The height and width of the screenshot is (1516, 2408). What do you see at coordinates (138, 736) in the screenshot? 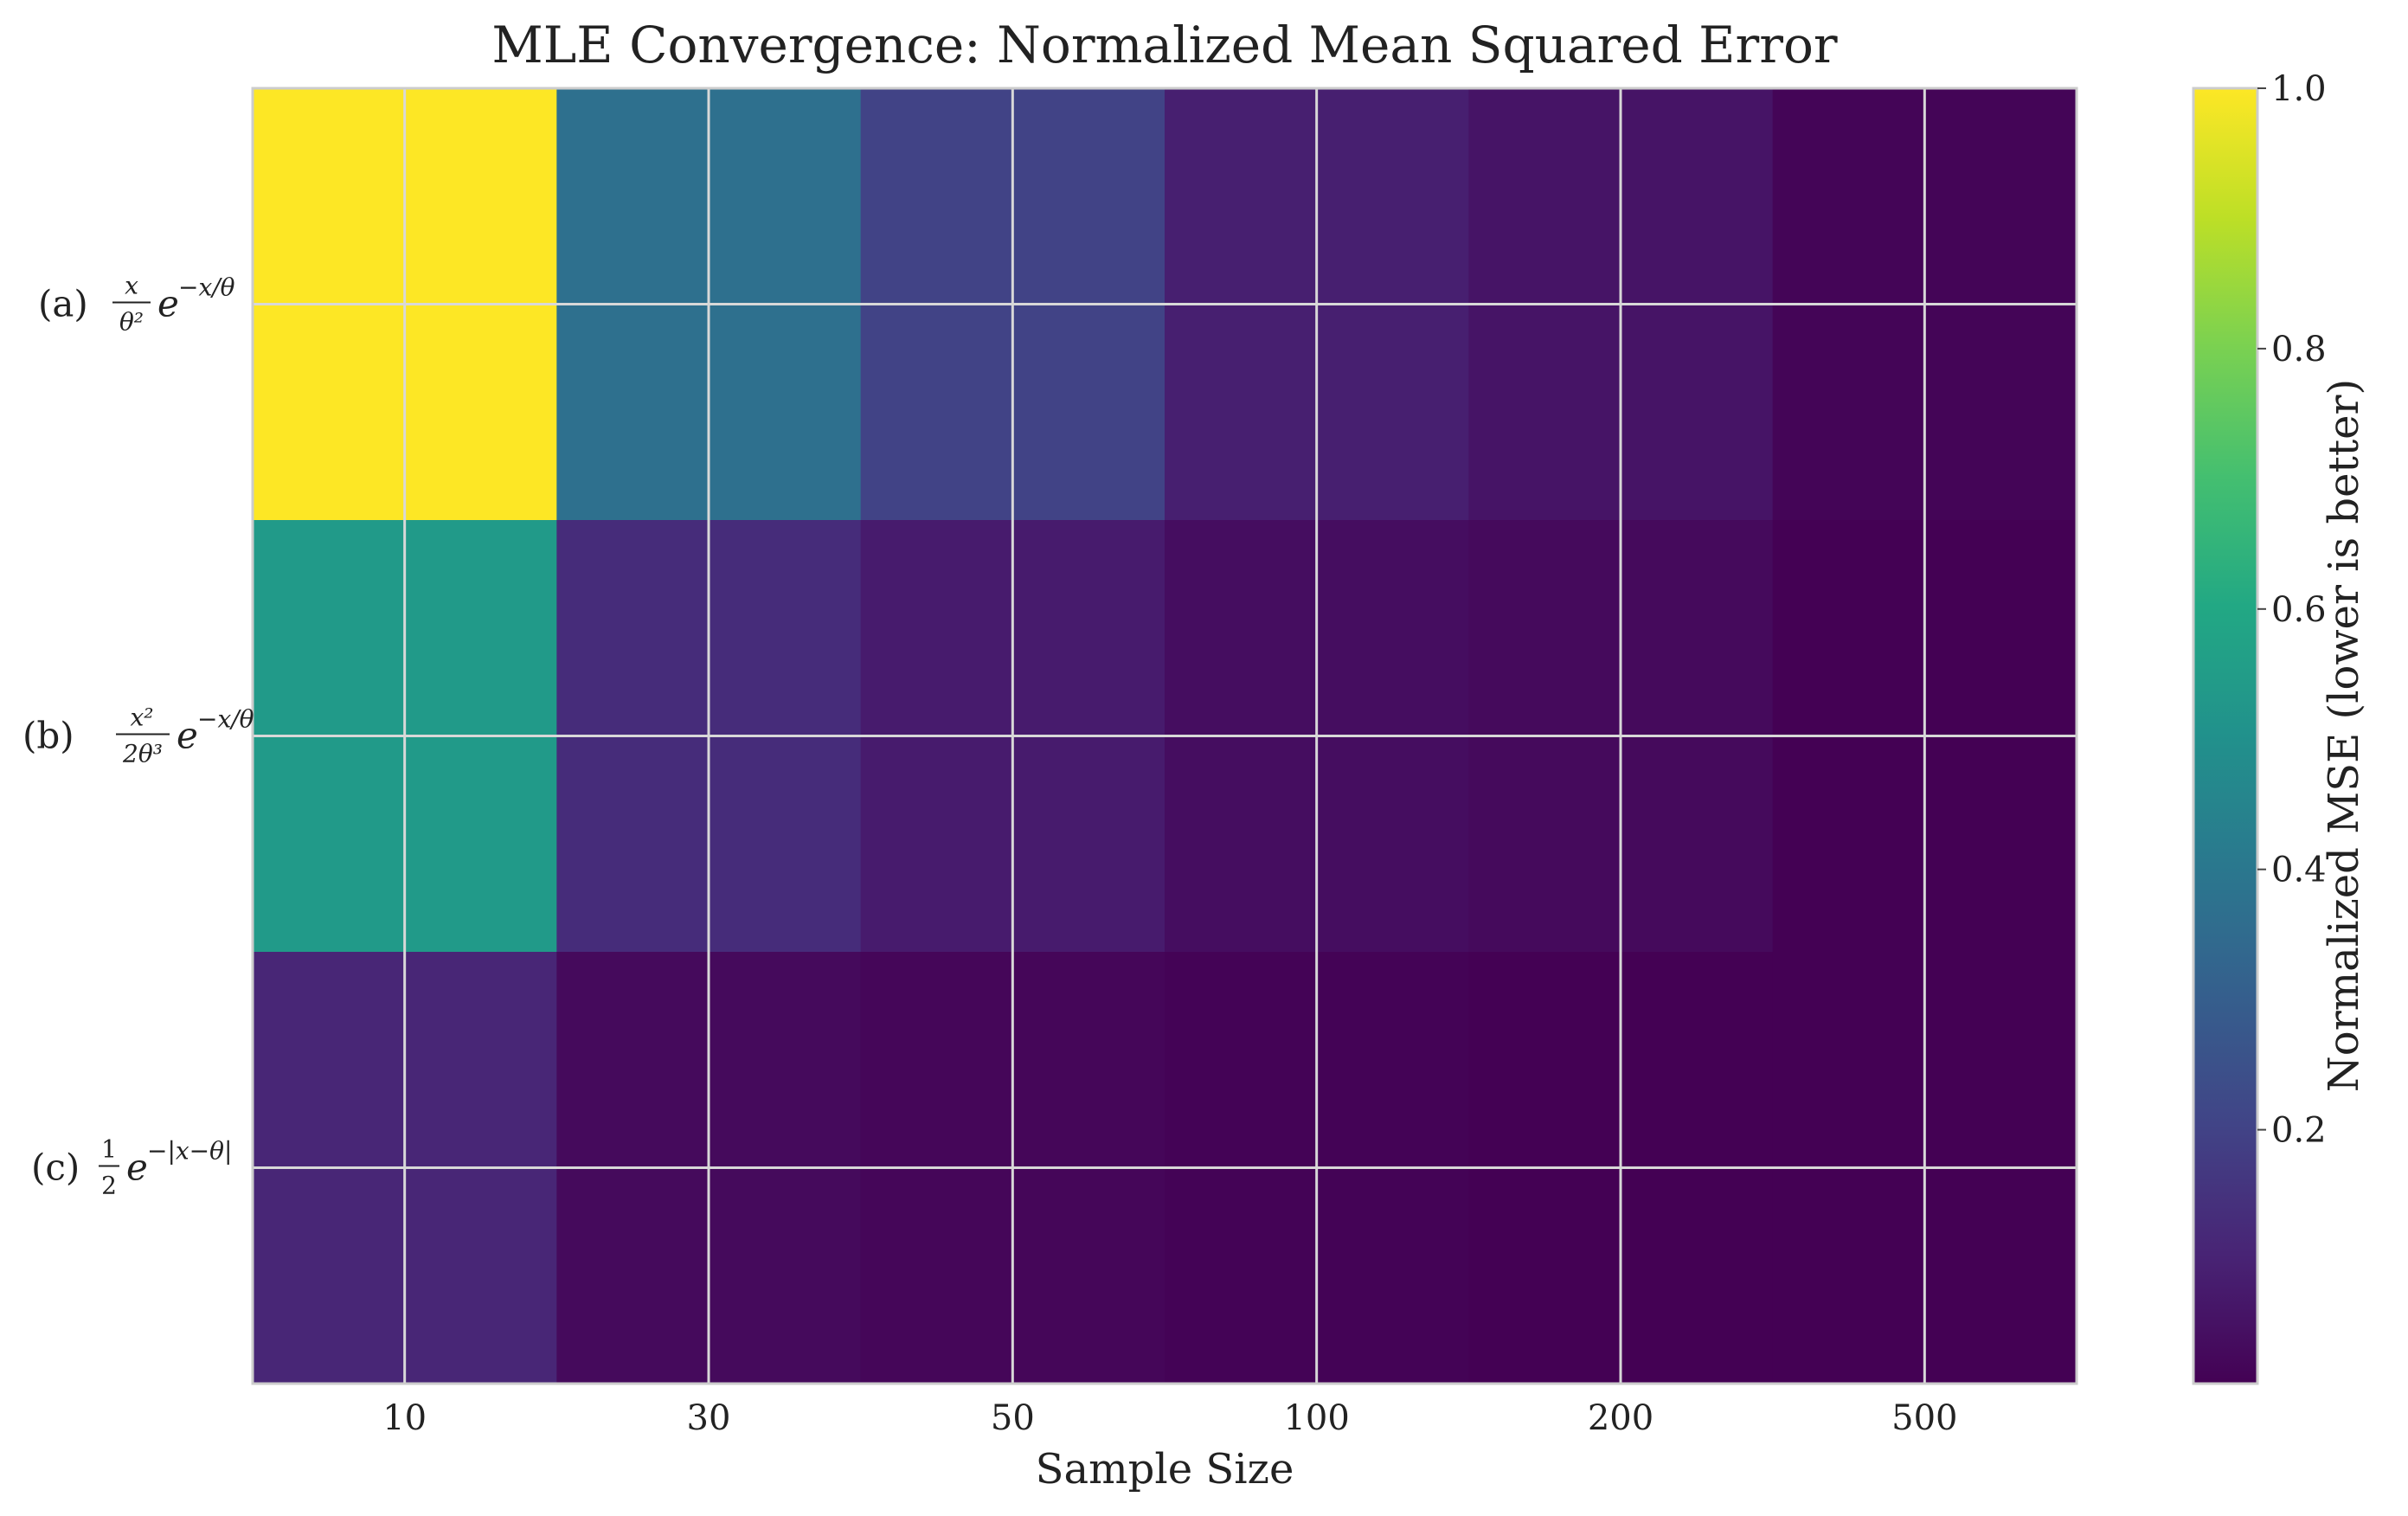
I see `y-tick-label: (b) x² 2θ³ e −x/θ` at bounding box center [138, 736].